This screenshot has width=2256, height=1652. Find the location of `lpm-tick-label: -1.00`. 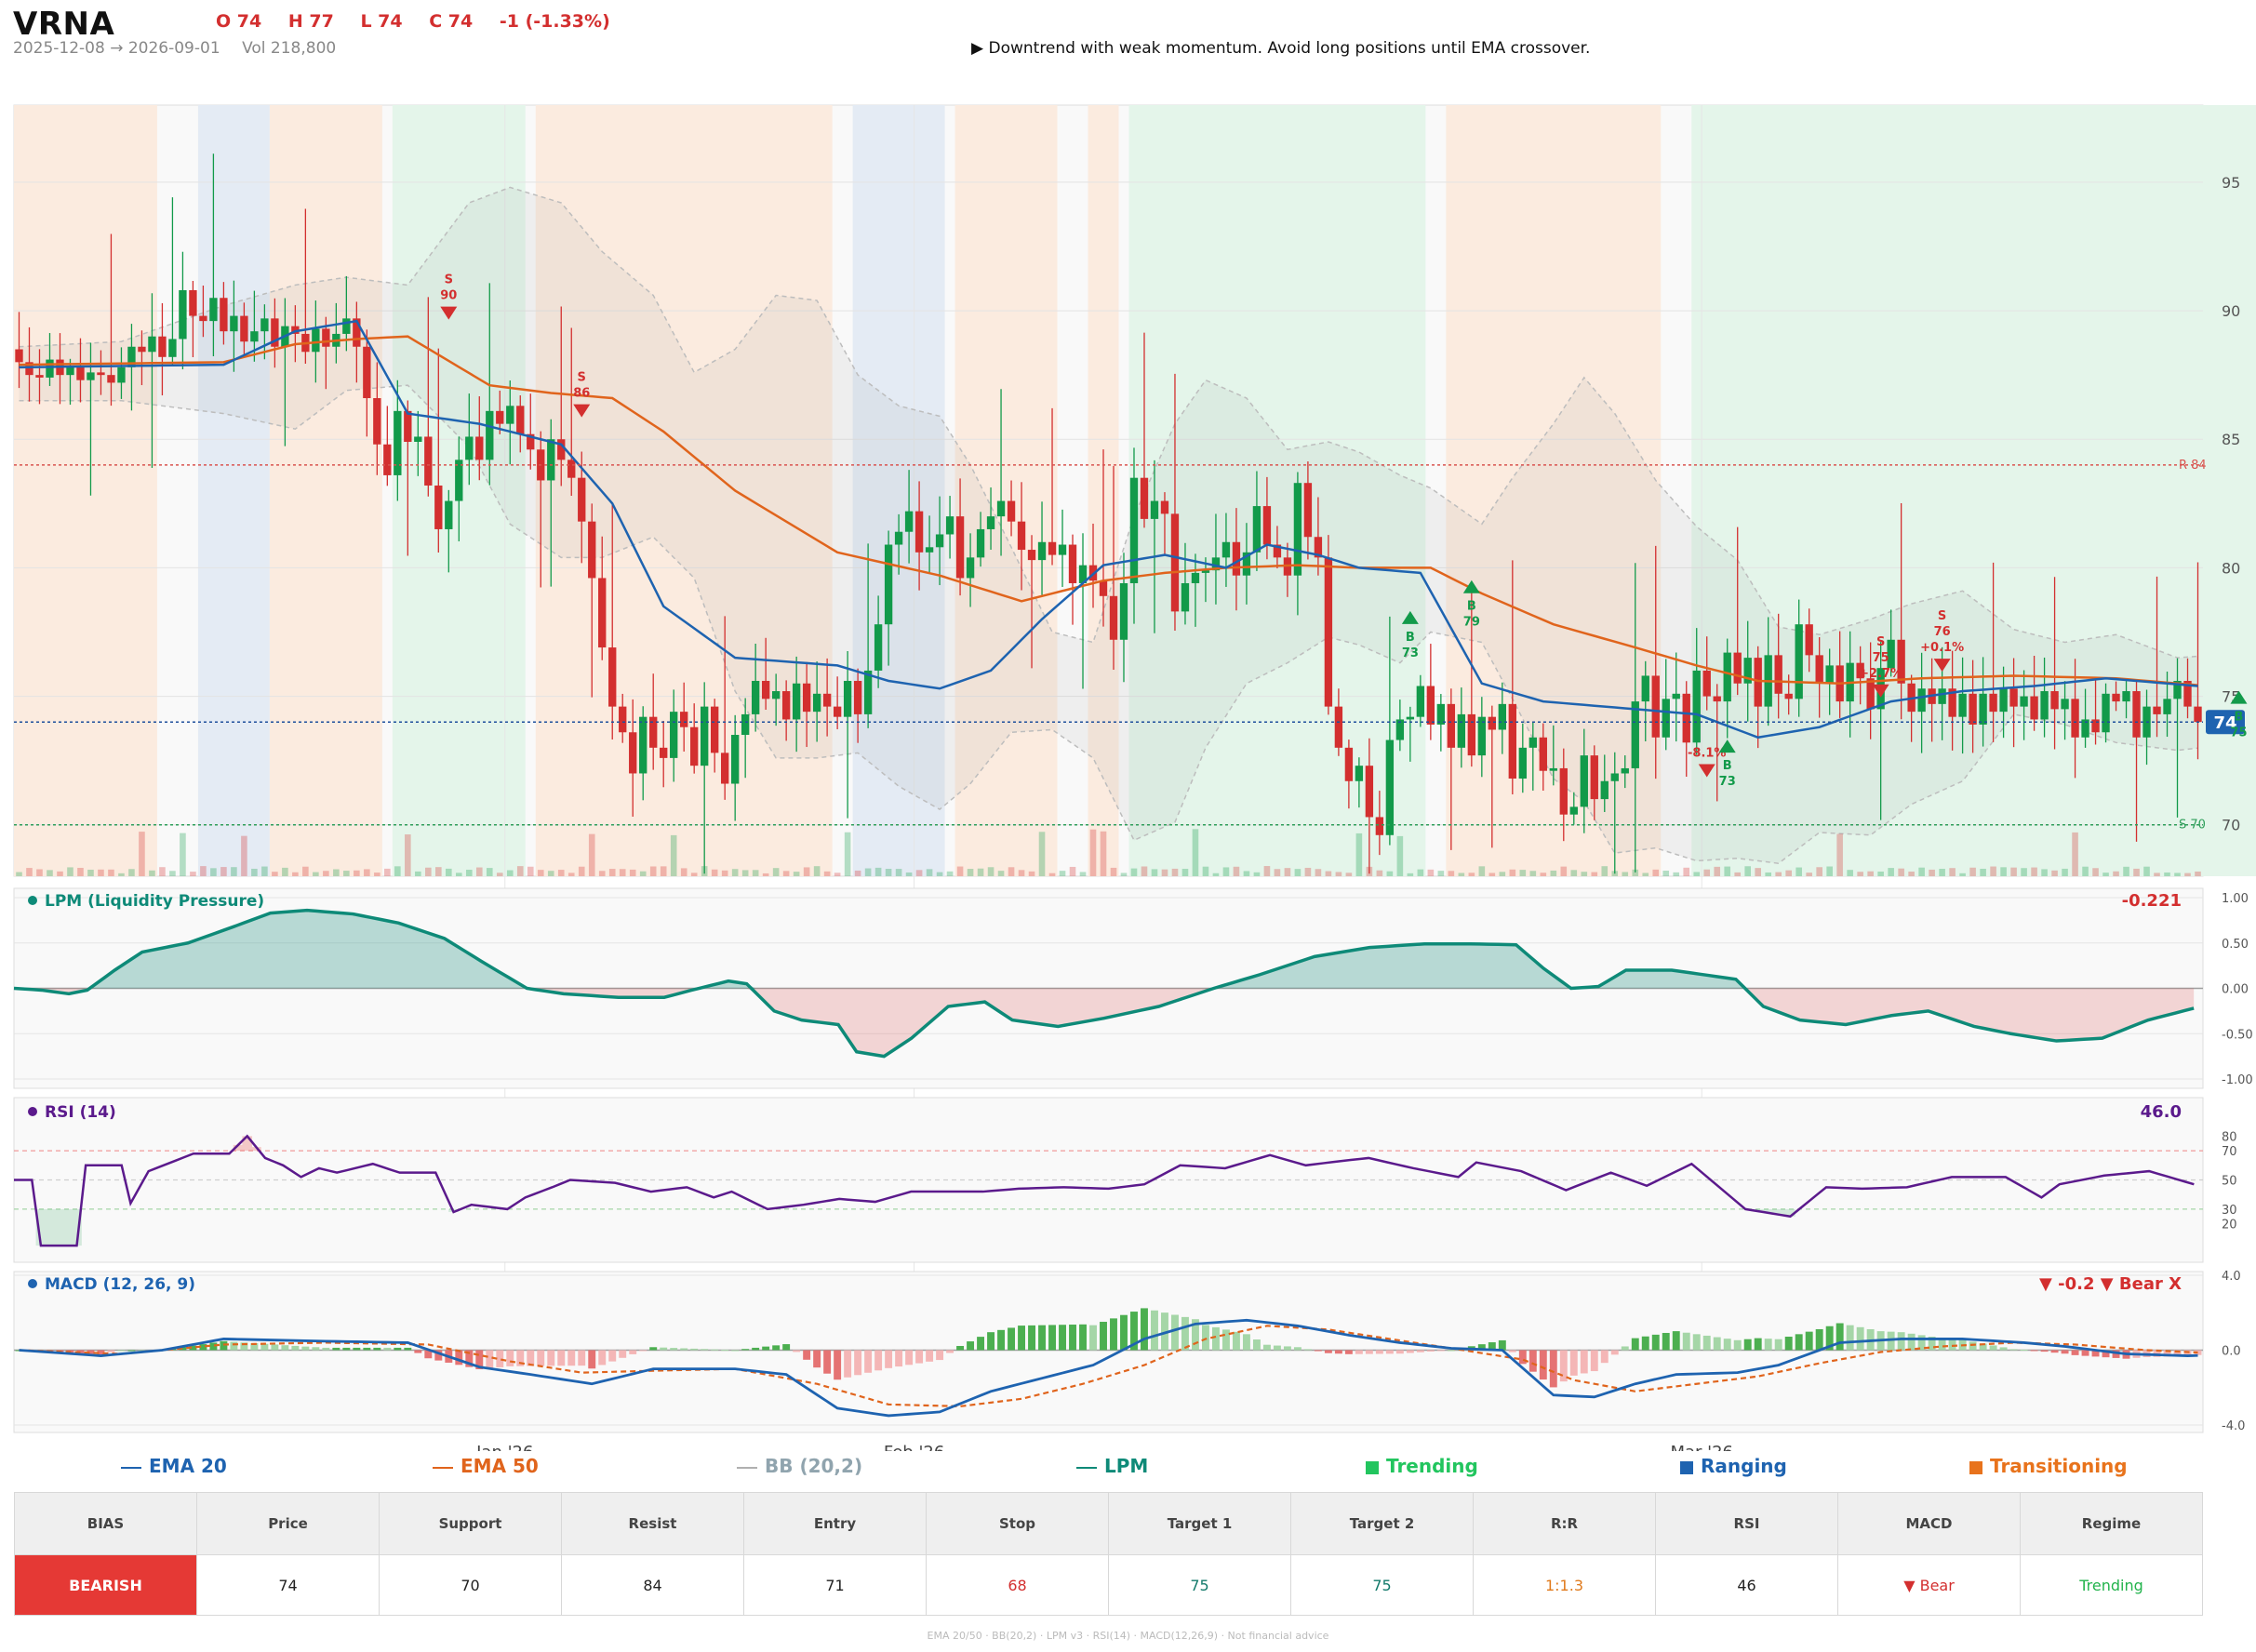

lpm-tick-label: -1.00 is located at coordinates (2237, 1080).